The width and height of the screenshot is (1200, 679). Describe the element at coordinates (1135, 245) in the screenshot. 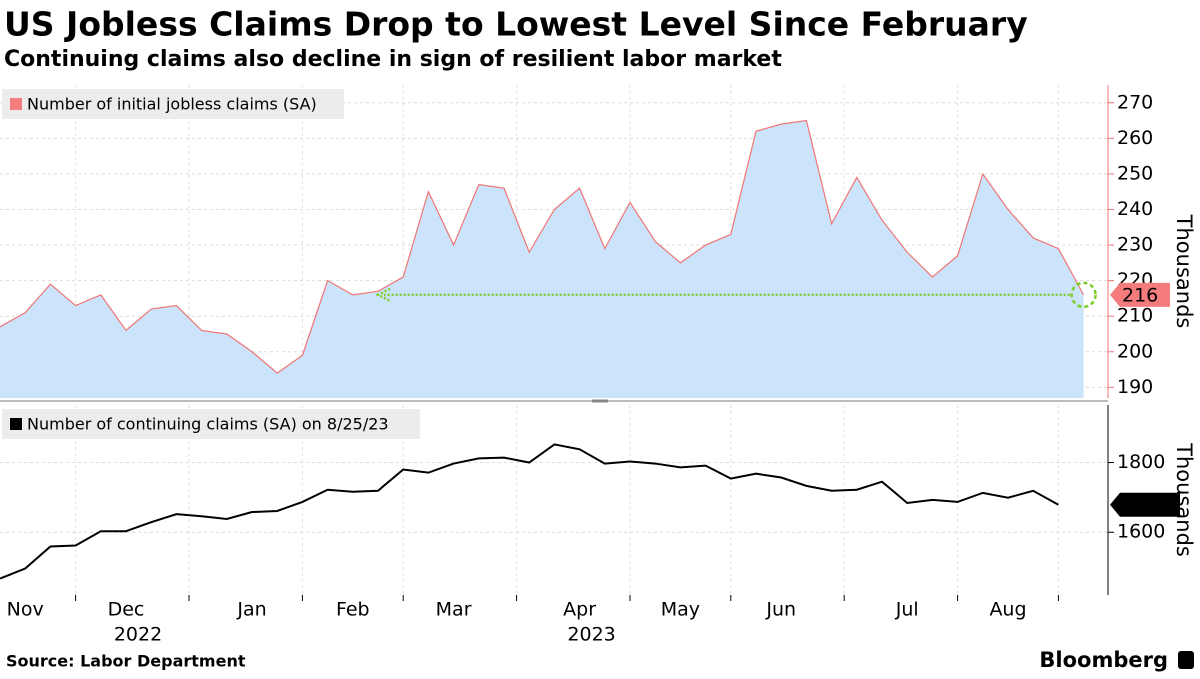

I see `y-tick-label: 230` at that location.